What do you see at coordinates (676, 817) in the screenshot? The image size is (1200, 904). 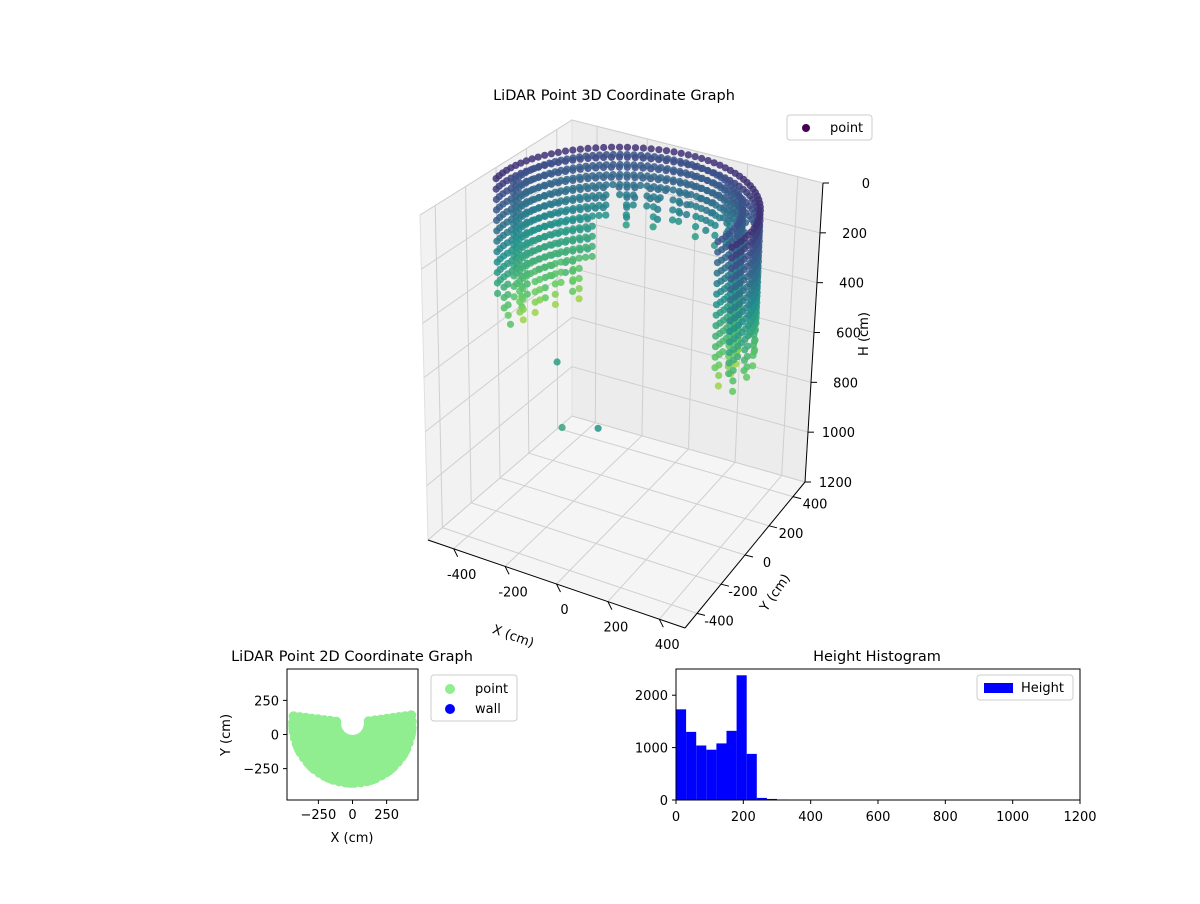 I see `histogram-x-tick-label: 0` at bounding box center [676, 817].